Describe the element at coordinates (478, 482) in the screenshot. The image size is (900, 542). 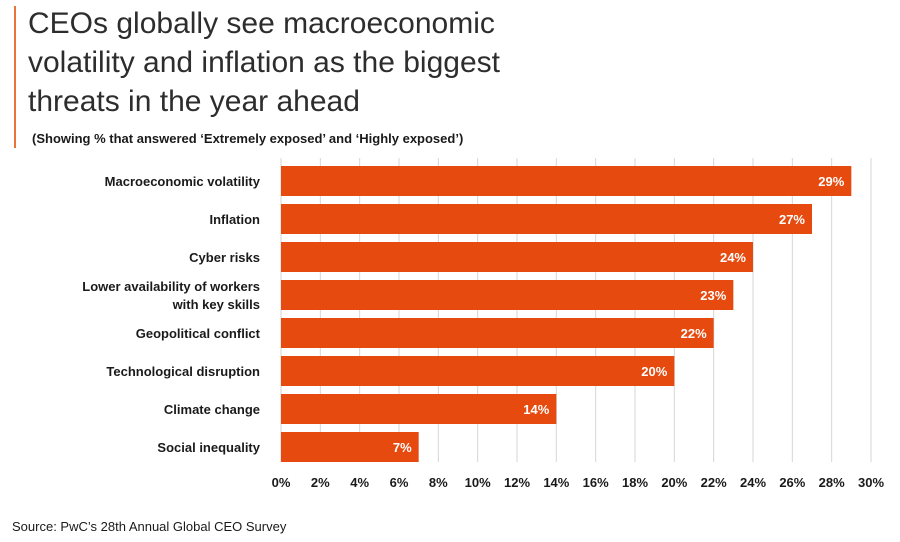
I see `x-tick-label: 10%` at that location.